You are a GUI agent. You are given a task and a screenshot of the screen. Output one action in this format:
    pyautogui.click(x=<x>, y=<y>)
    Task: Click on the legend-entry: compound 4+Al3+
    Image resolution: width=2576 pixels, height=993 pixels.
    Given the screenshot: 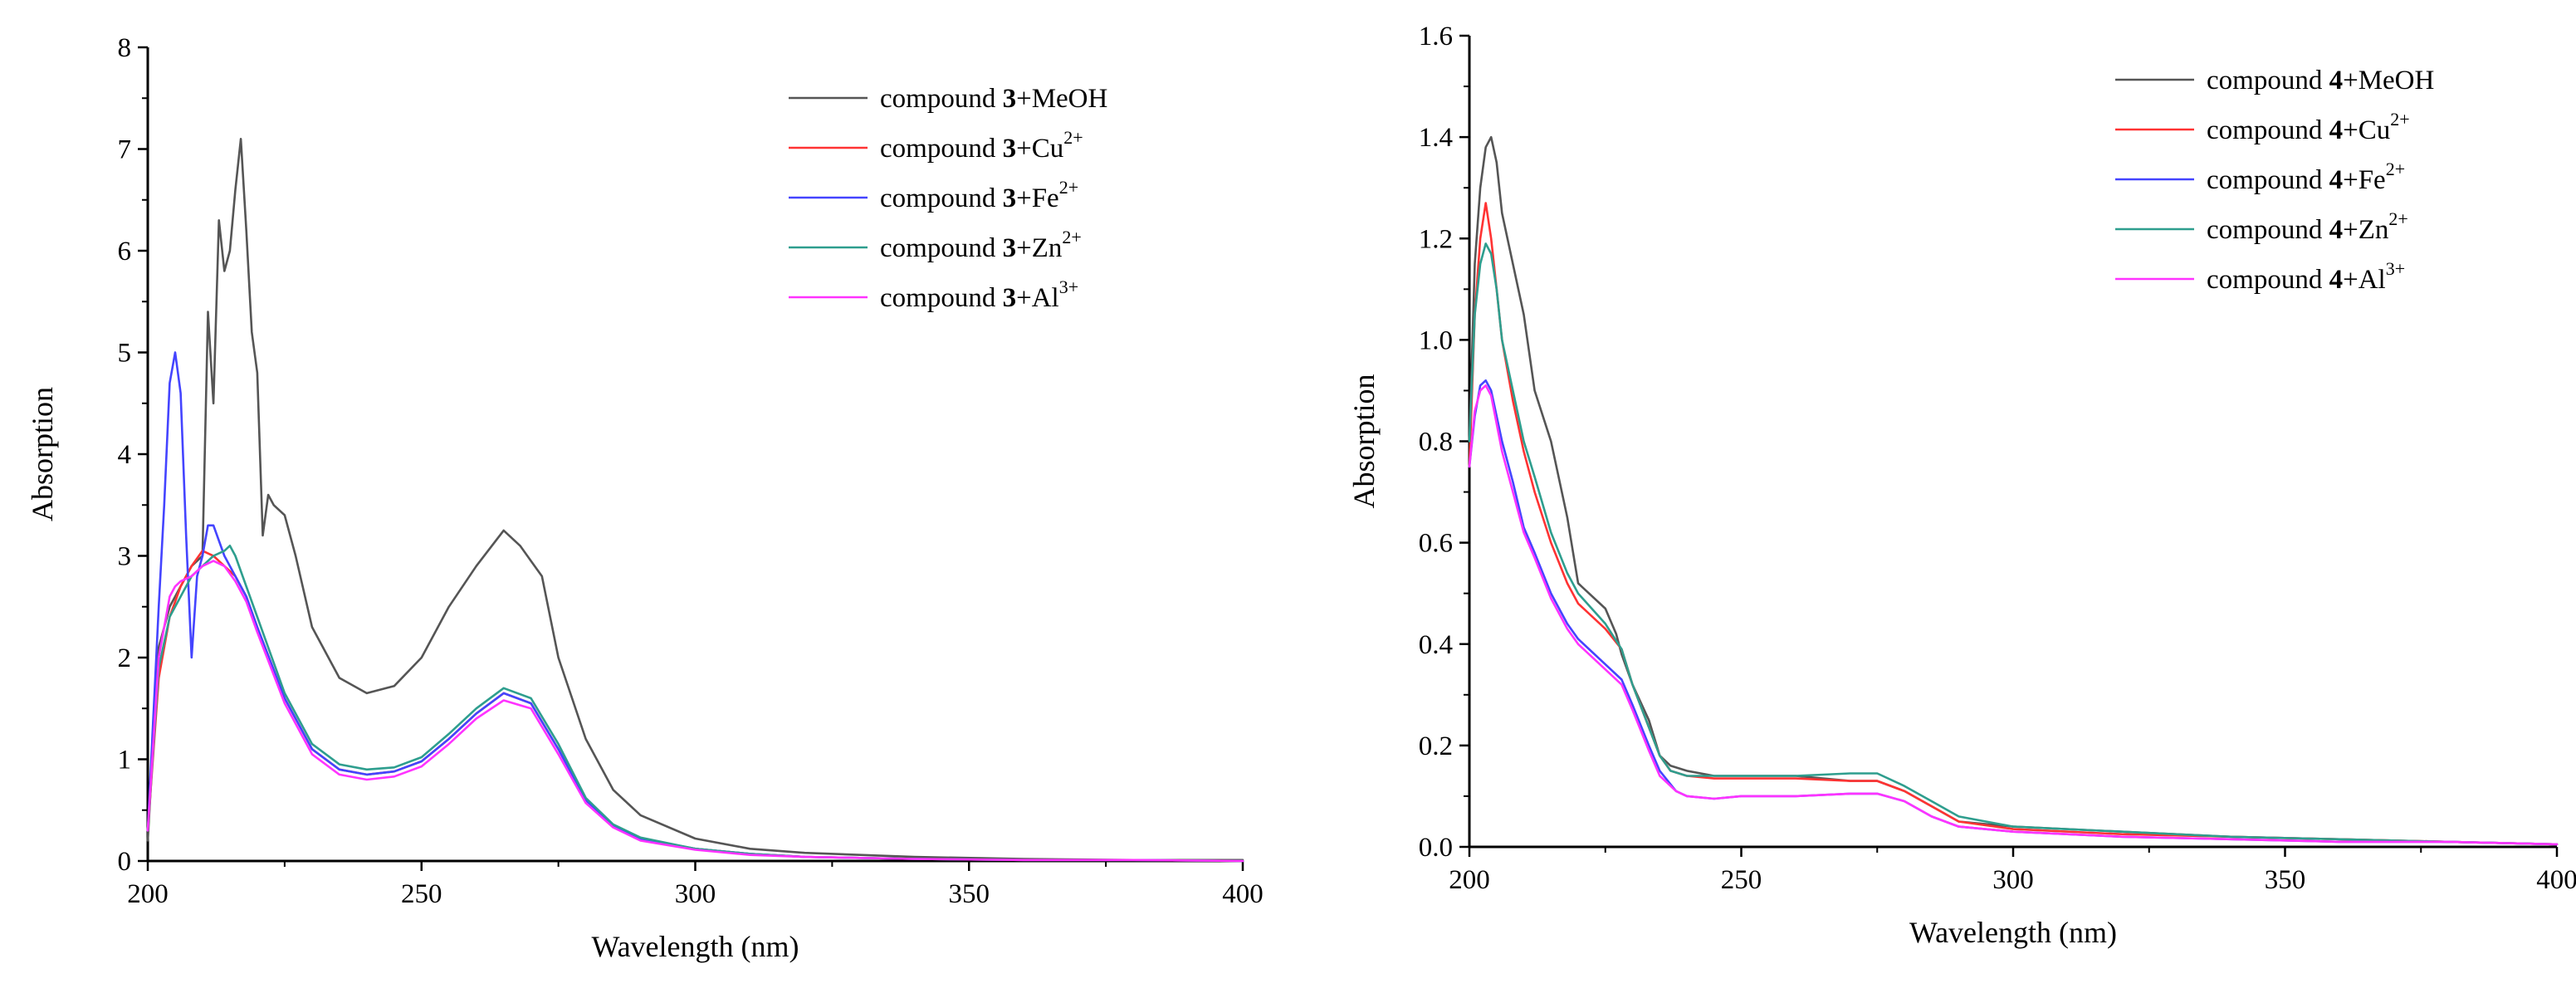 What is the action you would take?
    pyautogui.click(x=2306, y=276)
    